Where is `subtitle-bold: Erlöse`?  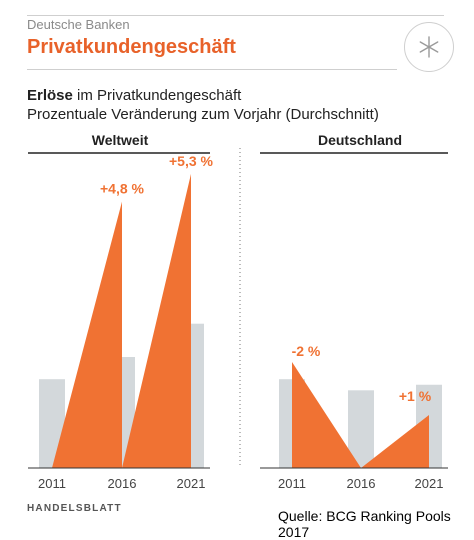 subtitle-bold: Erlöse is located at coordinates (50, 95).